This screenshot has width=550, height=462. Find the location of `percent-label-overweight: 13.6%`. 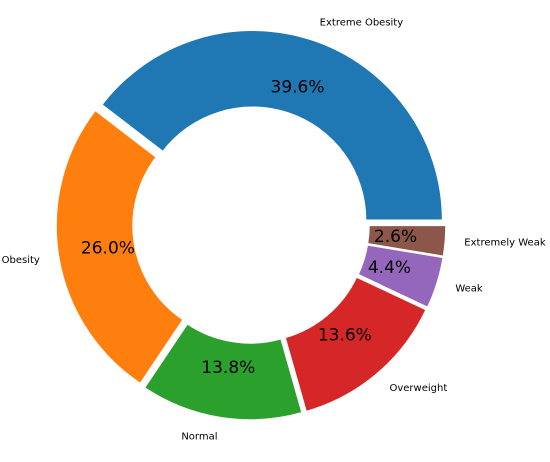

percent-label-overweight: 13.6% is located at coordinates (345, 336).